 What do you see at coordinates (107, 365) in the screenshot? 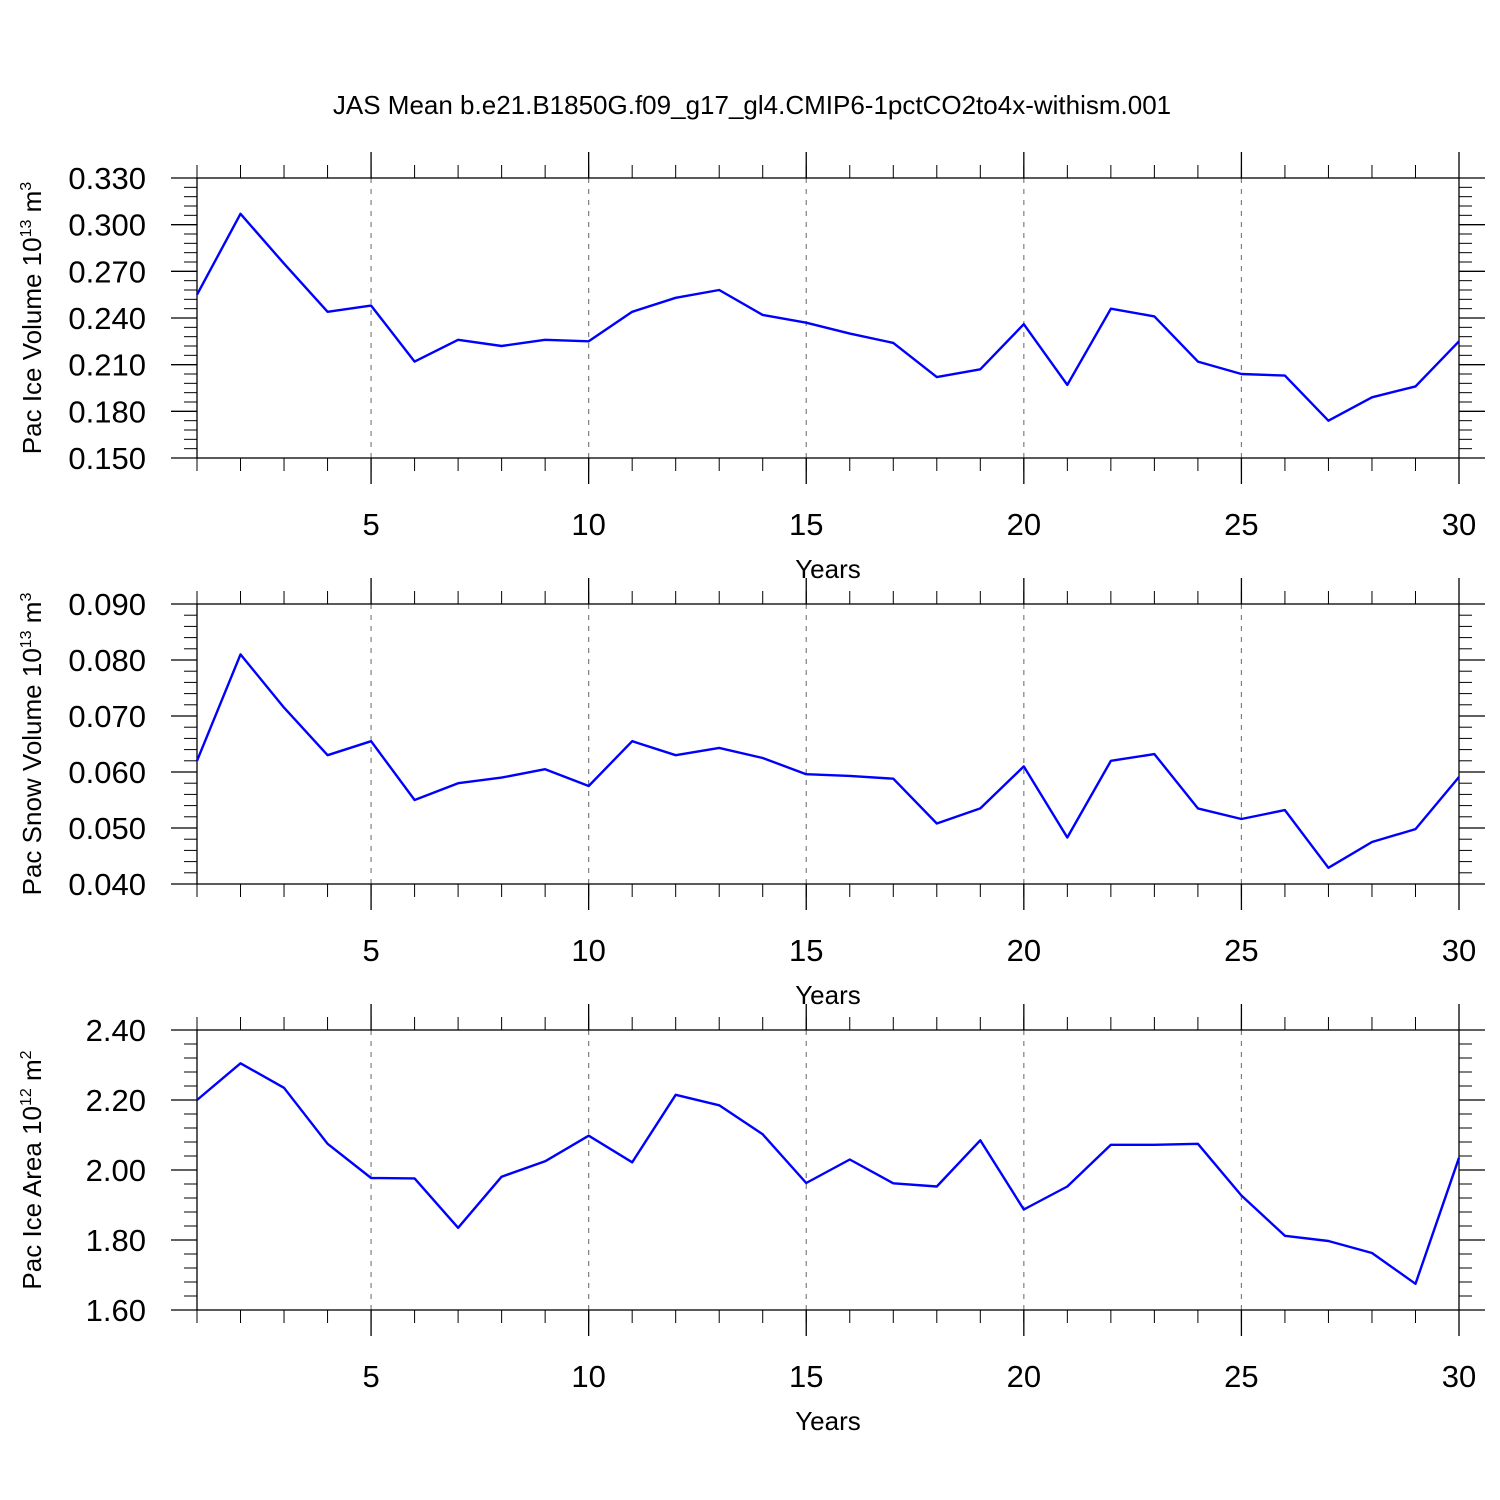
I see `y-tick-label: 0.210` at bounding box center [107, 365].